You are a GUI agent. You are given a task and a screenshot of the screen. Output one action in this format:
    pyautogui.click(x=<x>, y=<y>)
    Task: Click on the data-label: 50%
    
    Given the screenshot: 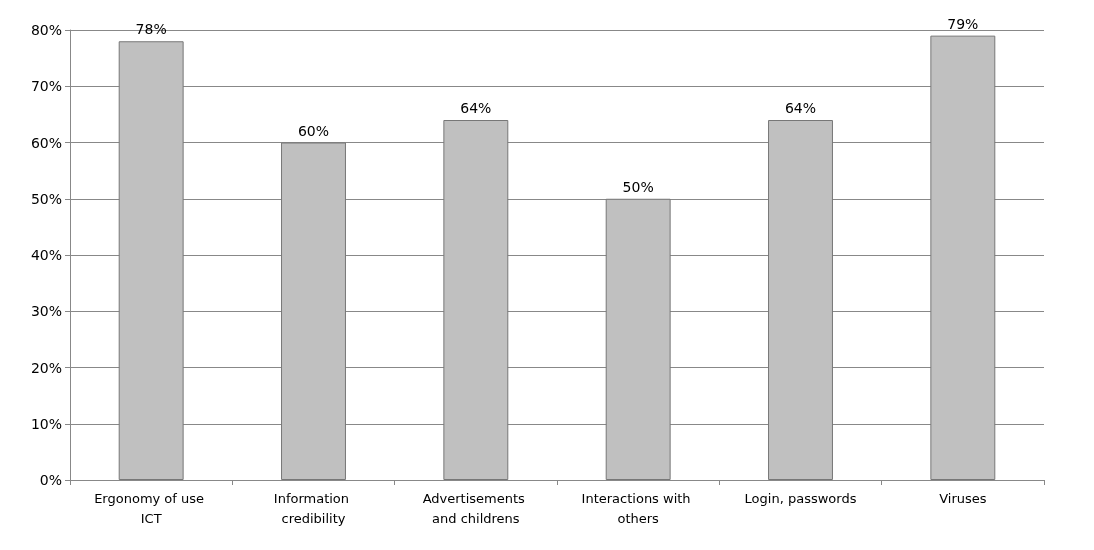 What is the action you would take?
    pyautogui.click(x=638, y=186)
    